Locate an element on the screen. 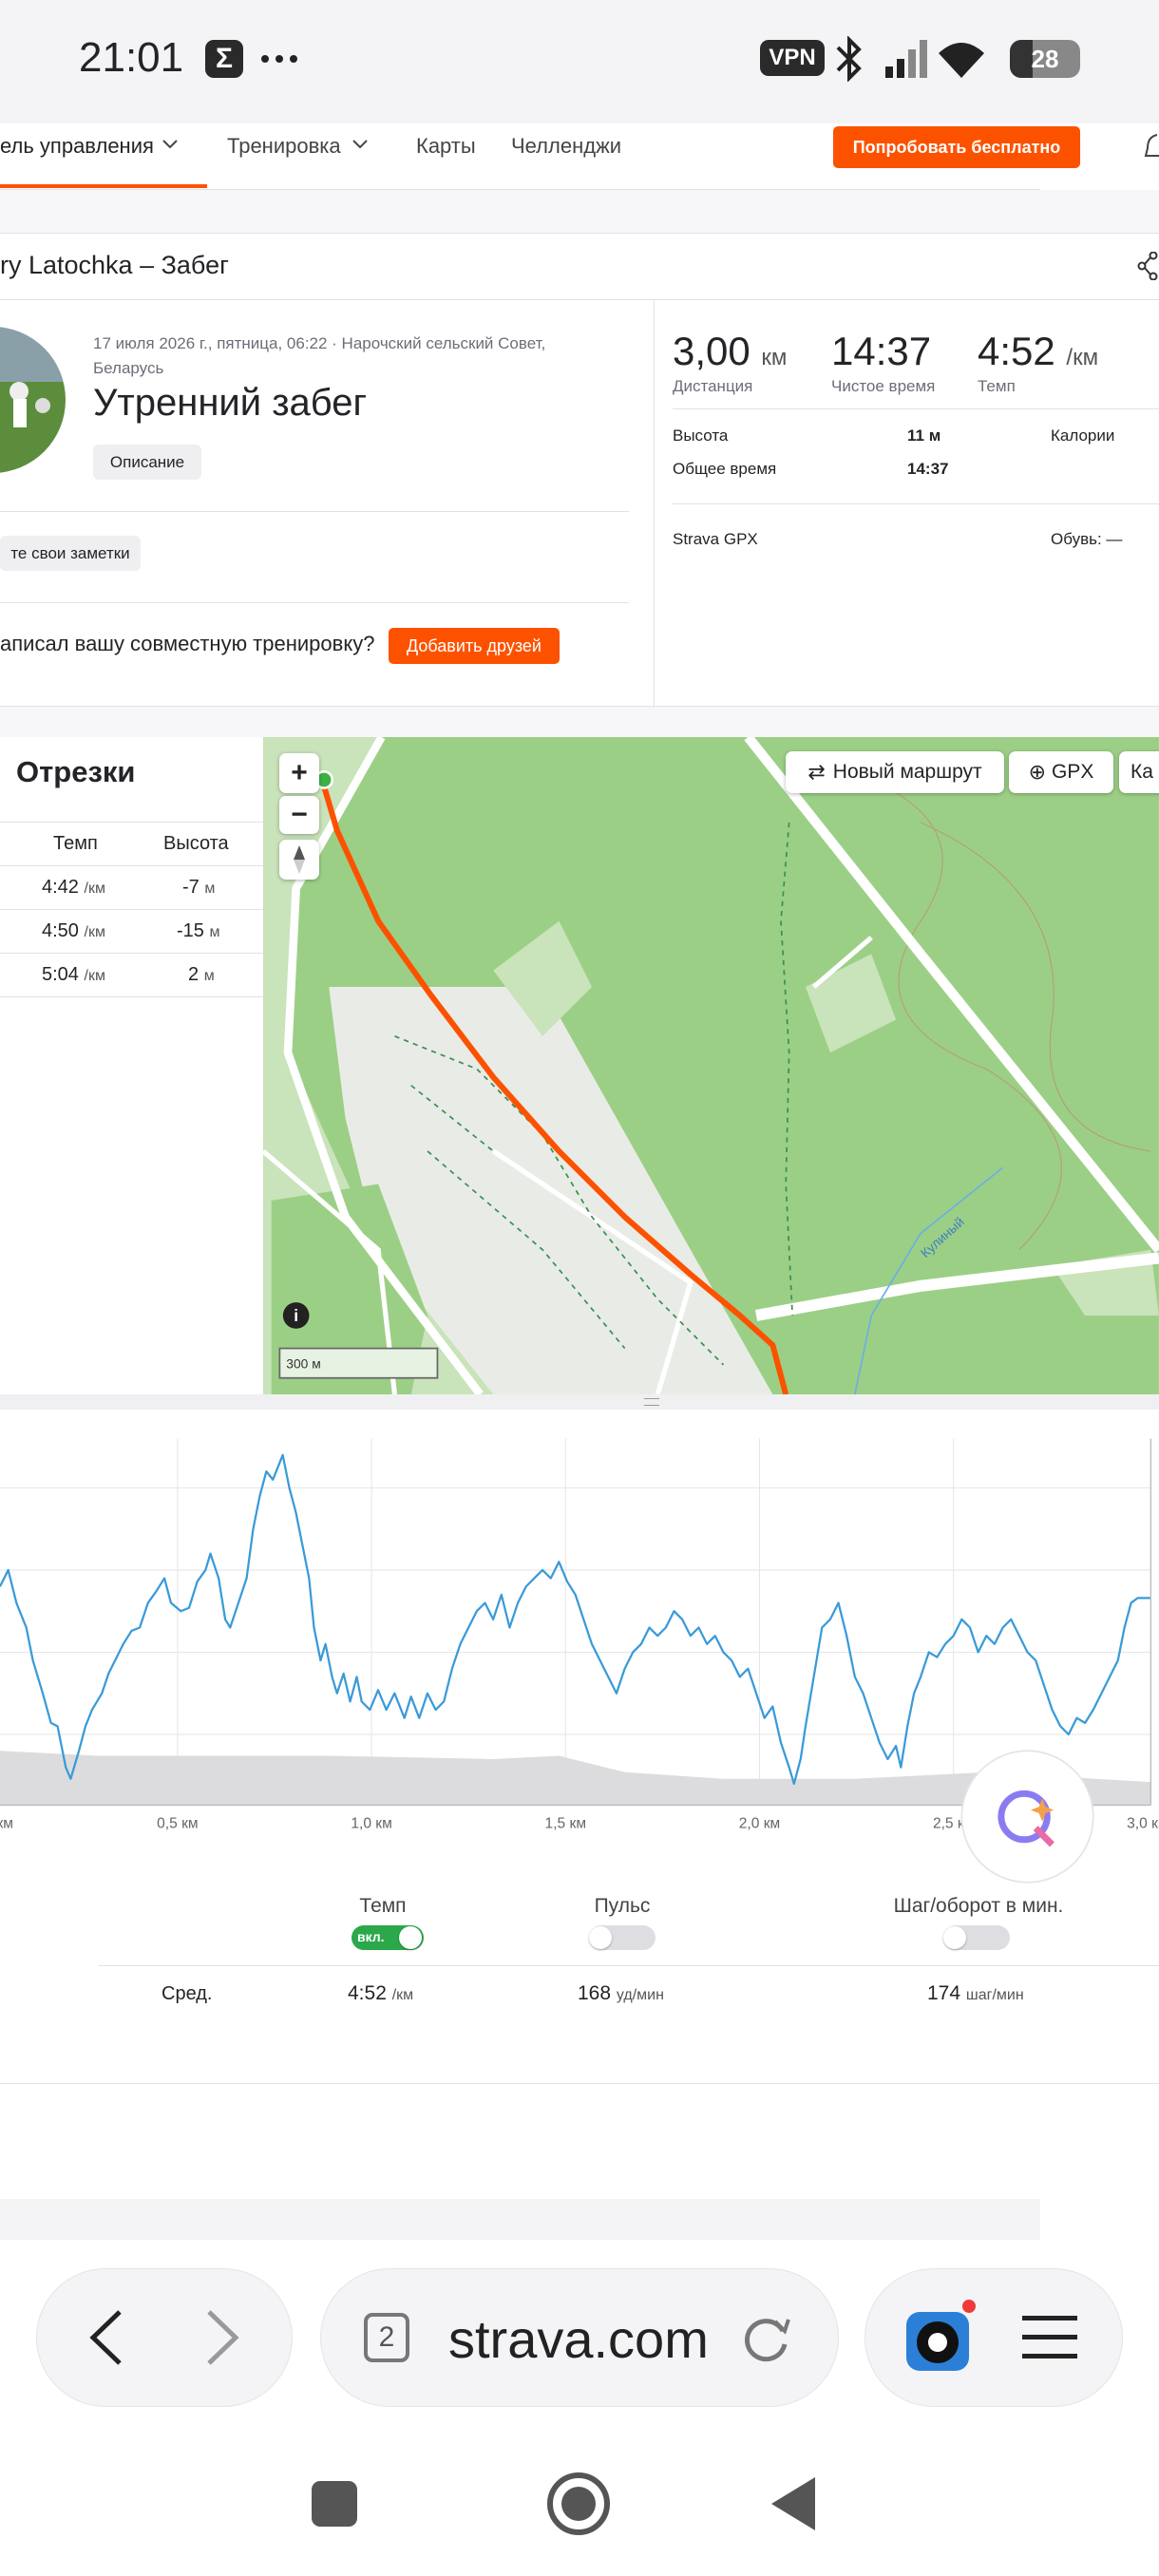 The height and width of the screenshot is (2576, 1159). x-tick-label: 0,5 км is located at coordinates (177, 1824).